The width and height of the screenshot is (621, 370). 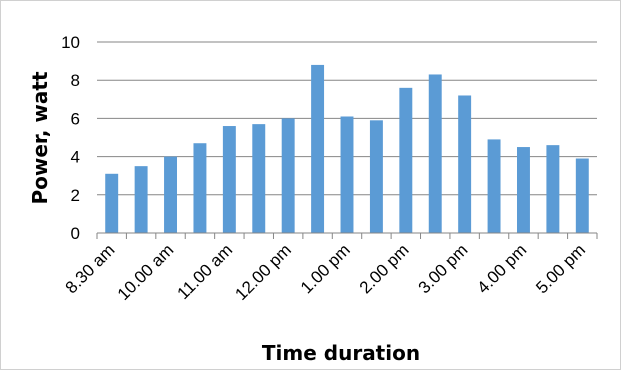 What do you see at coordinates (341, 353) in the screenshot?
I see `x-axis-title: Time duration` at bounding box center [341, 353].